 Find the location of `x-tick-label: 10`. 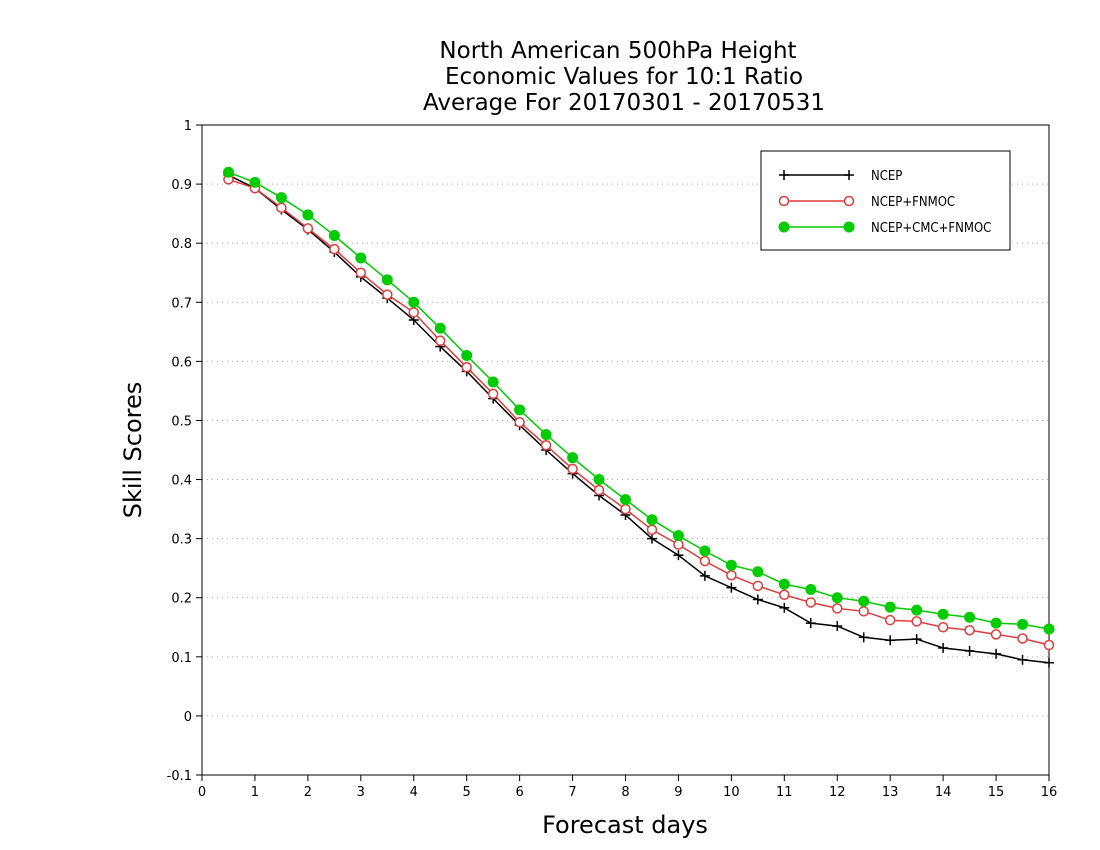

x-tick-label: 10 is located at coordinates (731, 792).